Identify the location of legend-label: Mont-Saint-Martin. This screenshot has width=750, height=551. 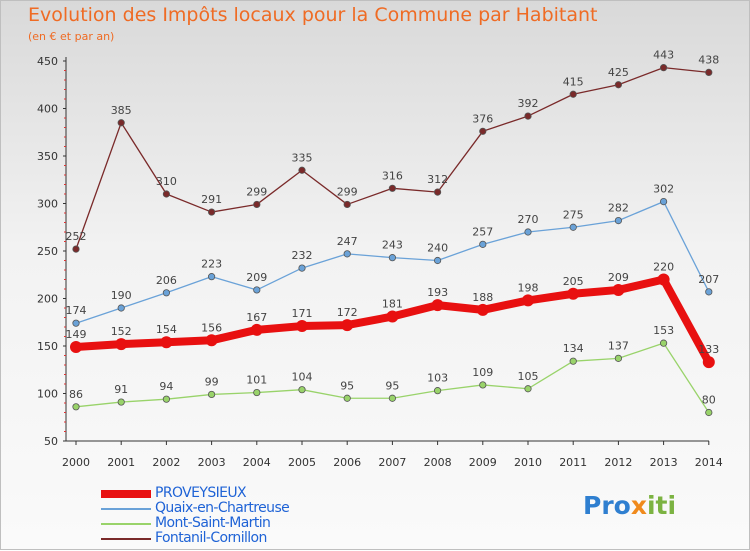
(213, 523).